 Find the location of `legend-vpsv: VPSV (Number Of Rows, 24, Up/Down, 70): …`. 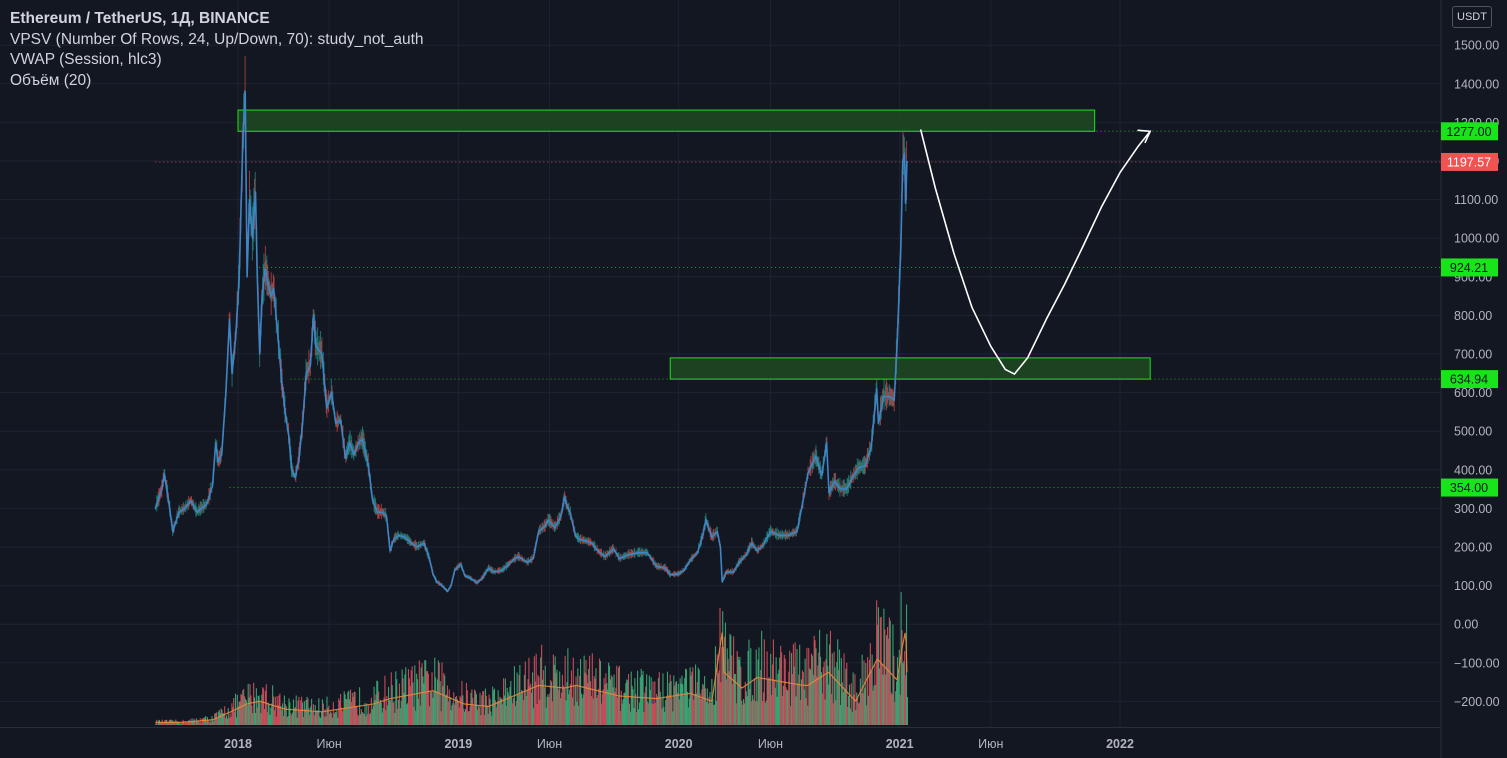

legend-vpsv: VPSV (Number Of Rows, 24, Up/Down, 70): … is located at coordinates (217, 39).